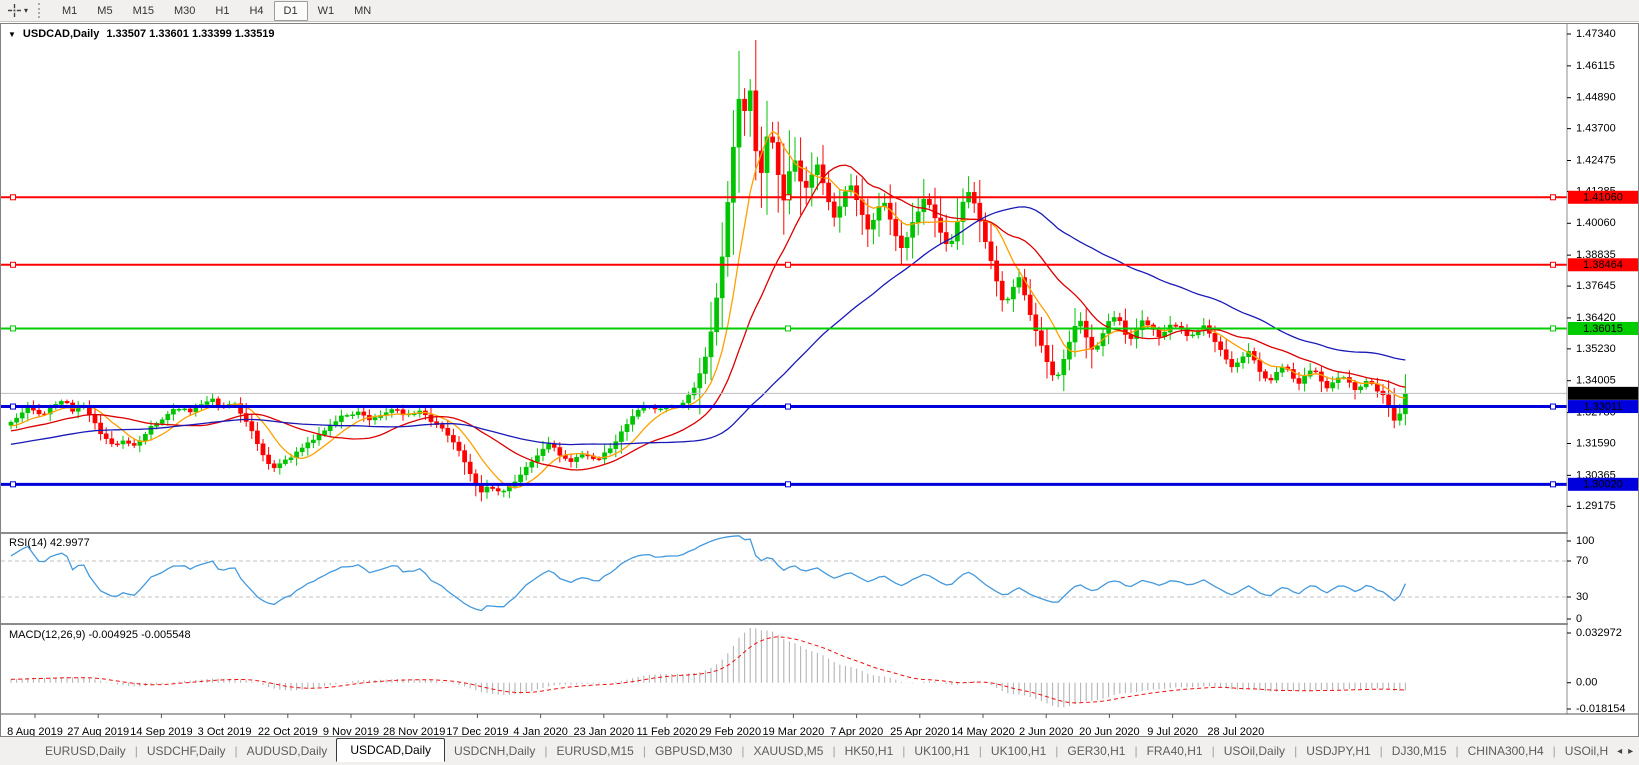 The width and height of the screenshot is (1639, 765). Describe the element at coordinates (105, 10) in the screenshot. I see `timeframe-button-M5: M5` at that location.